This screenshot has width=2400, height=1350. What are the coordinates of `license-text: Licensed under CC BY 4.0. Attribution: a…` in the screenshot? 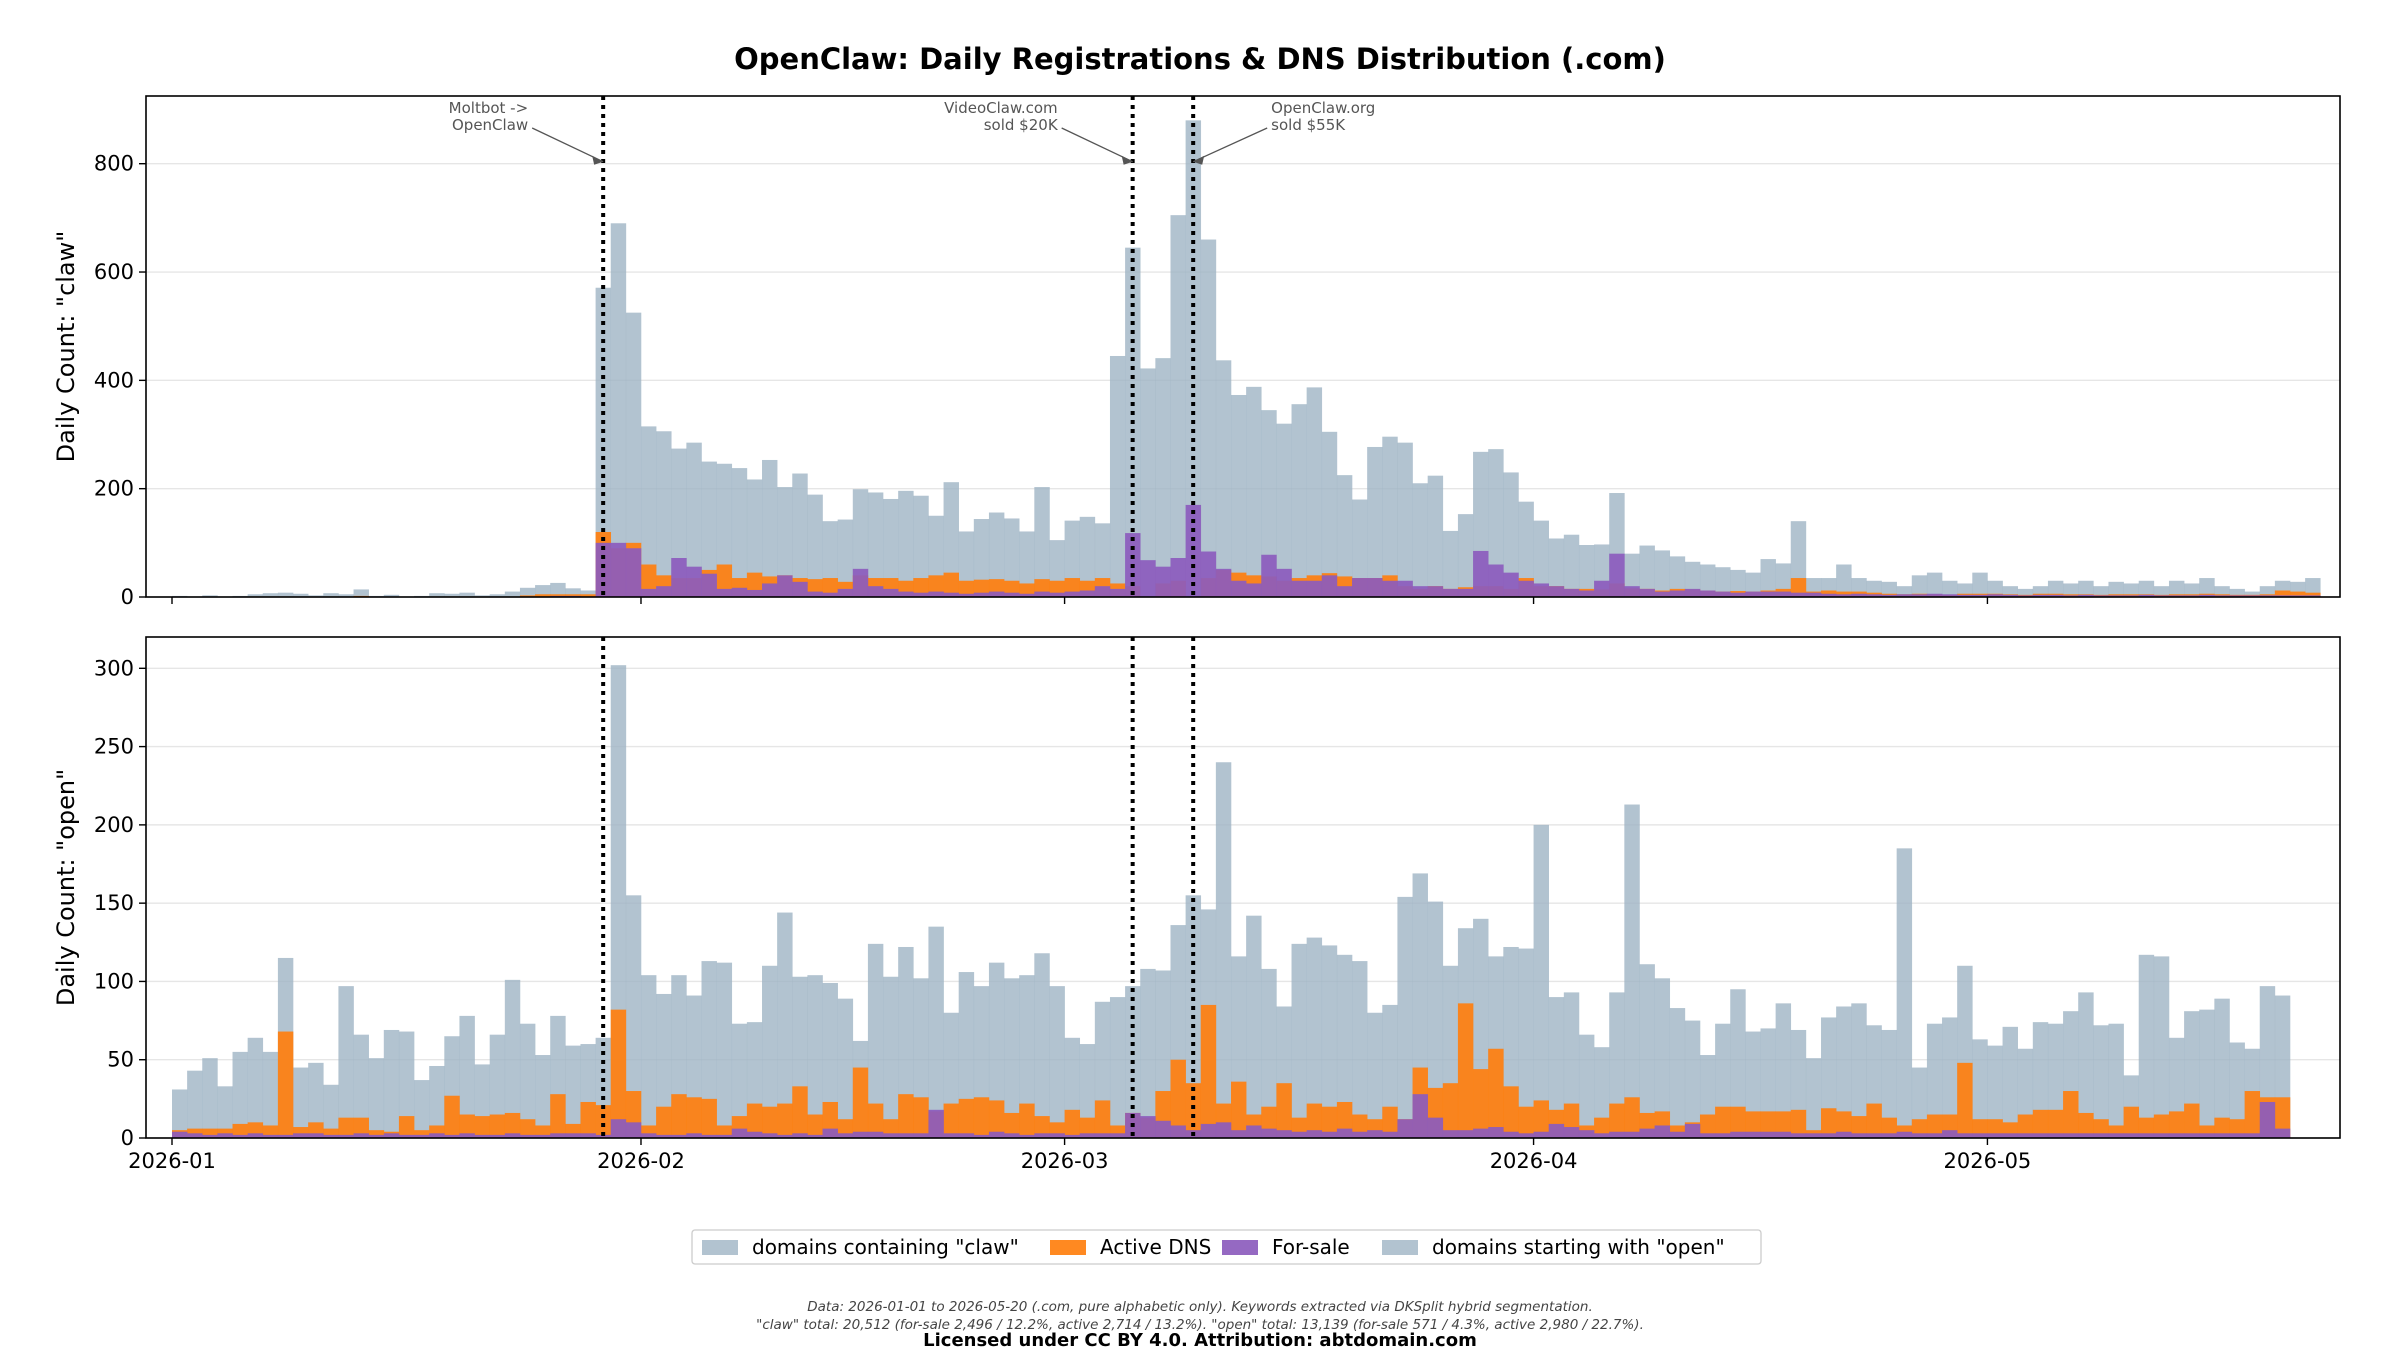 It's located at (1200, 1340).